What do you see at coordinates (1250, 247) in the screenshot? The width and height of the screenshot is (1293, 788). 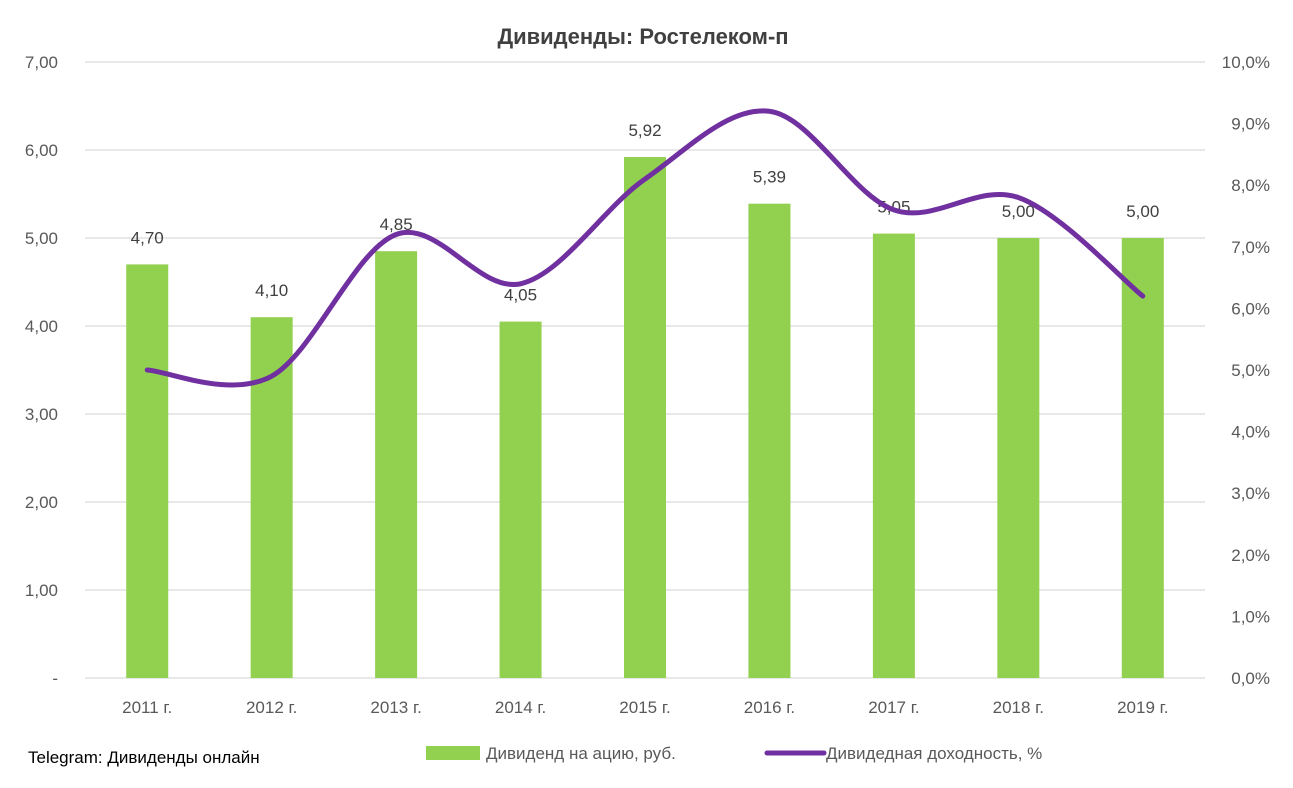 I see `y-right-tick-label: 7,0%` at bounding box center [1250, 247].